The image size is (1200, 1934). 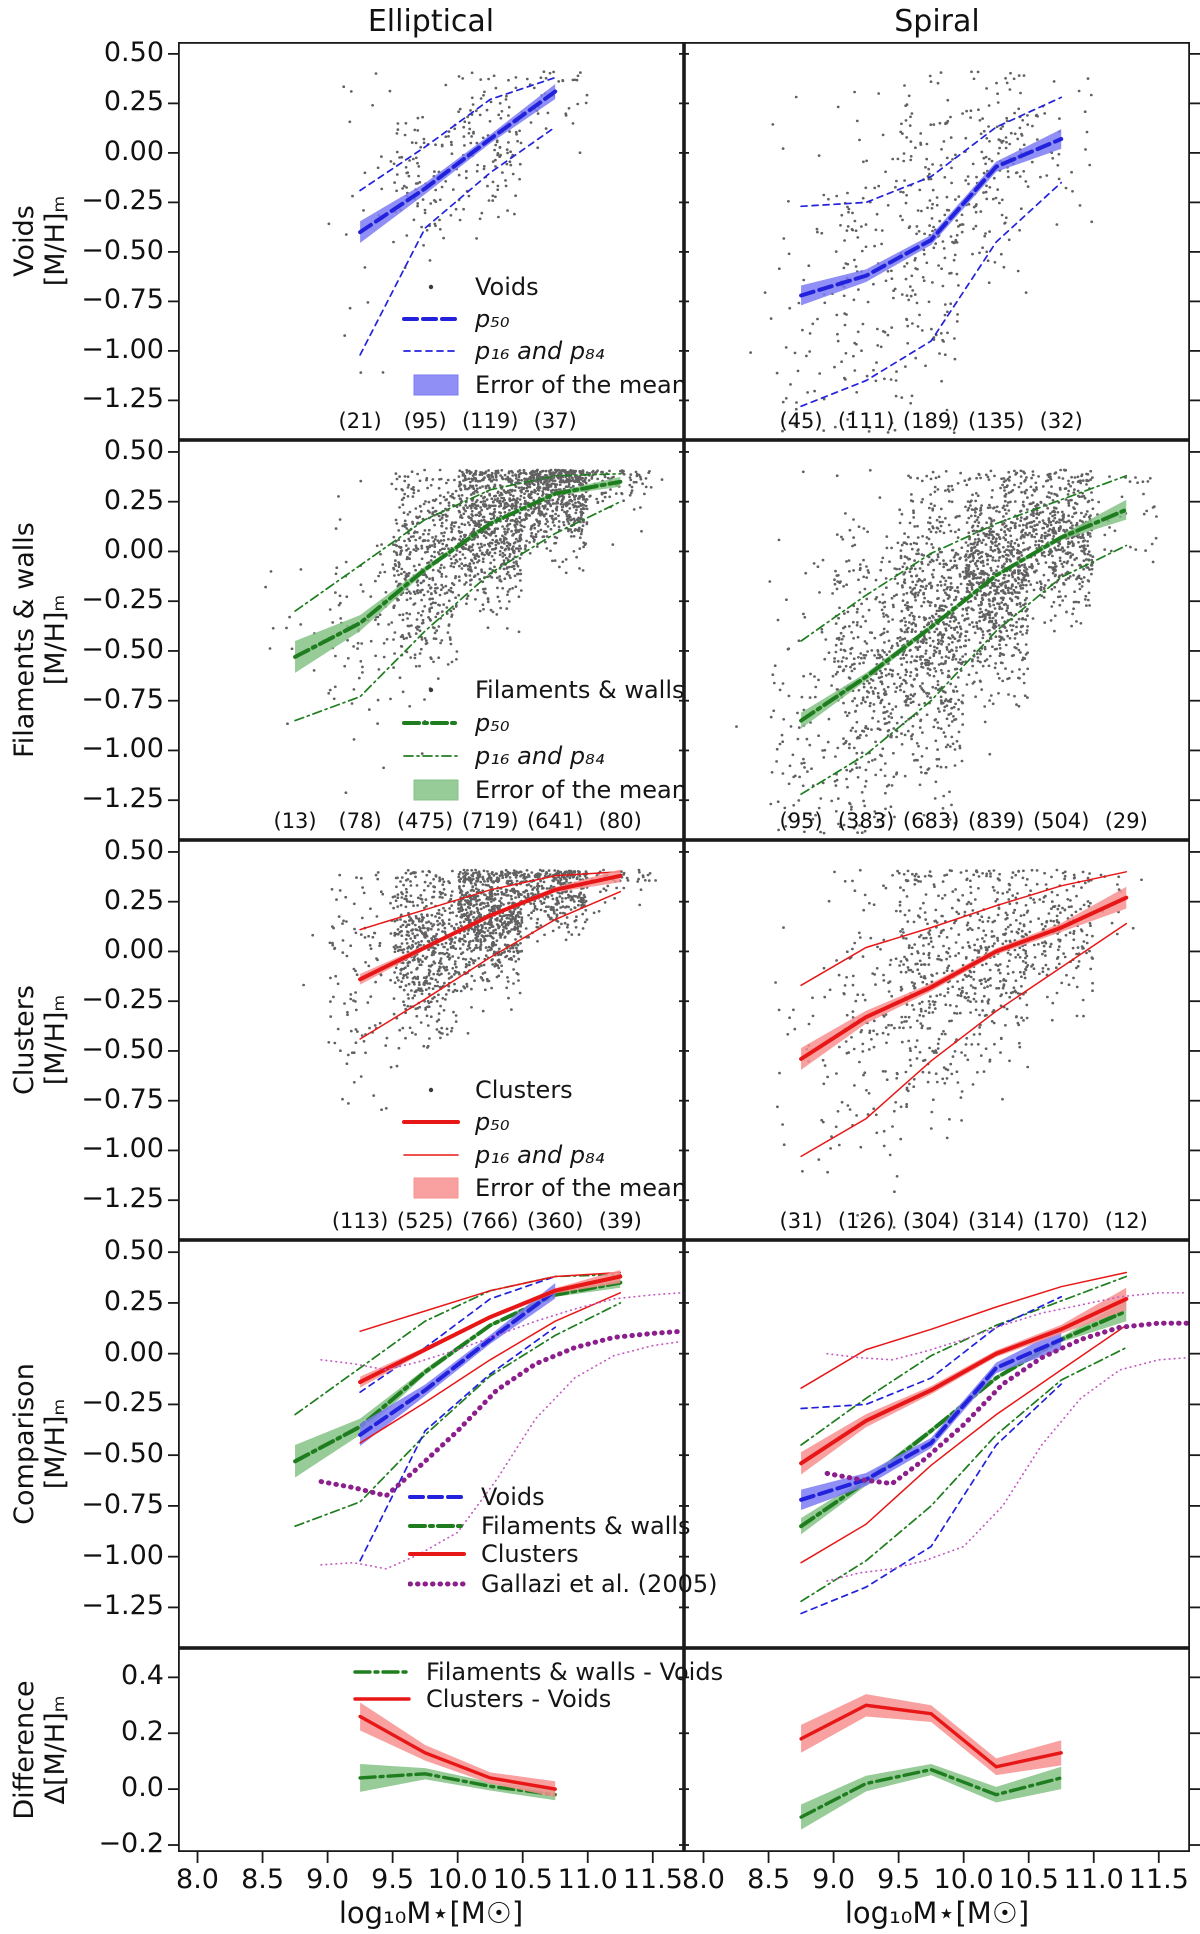 I want to click on panel-difference-elliptical, so click(x=431, y=1750).